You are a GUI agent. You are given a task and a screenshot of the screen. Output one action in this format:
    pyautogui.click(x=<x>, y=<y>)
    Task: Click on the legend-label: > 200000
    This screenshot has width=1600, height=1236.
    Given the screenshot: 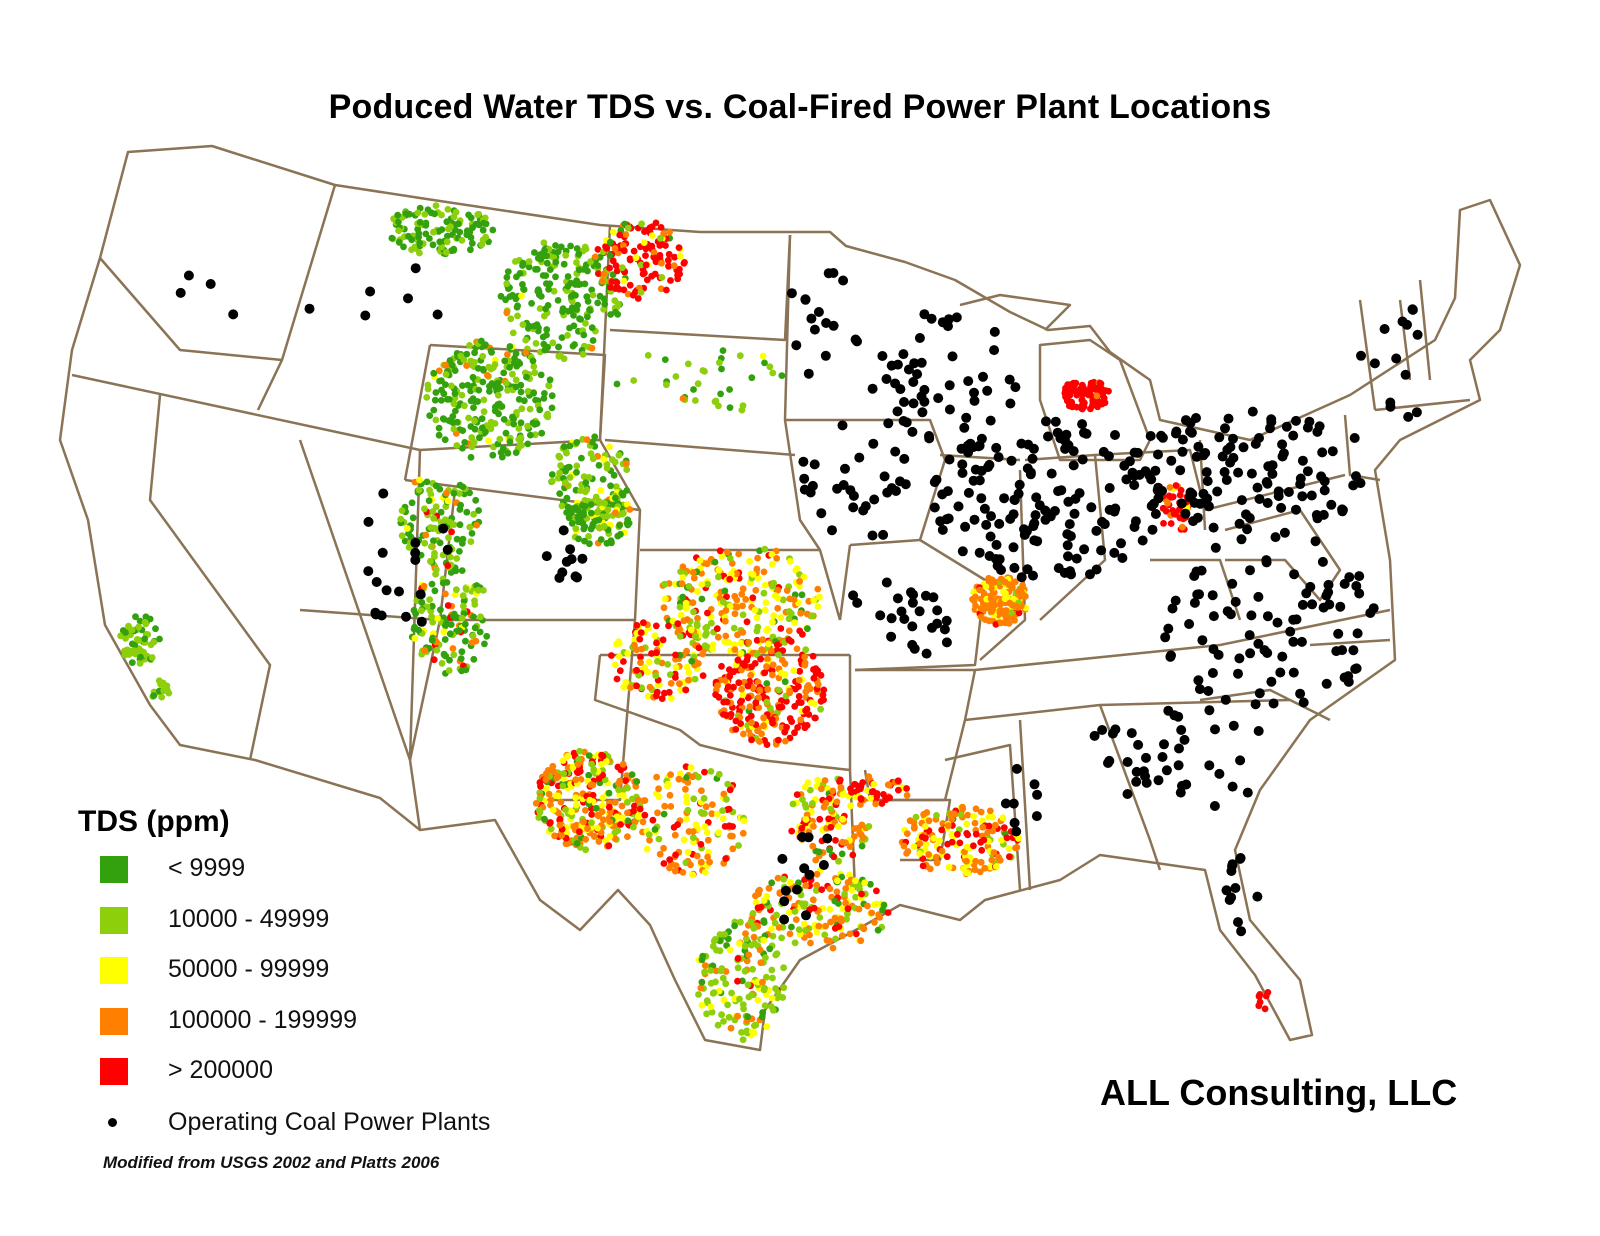 What is the action you would take?
    pyautogui.click(x=220, y=1070)
    